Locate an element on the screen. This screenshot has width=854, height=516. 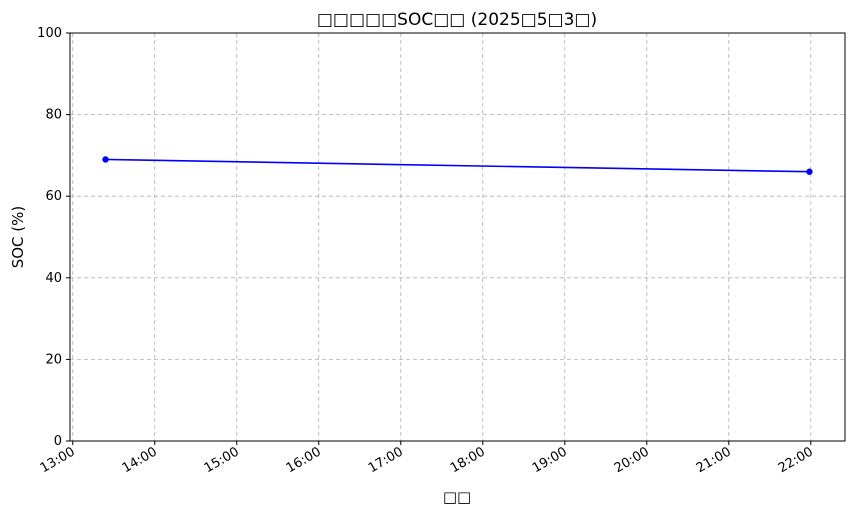
x-axis-label: □□ is located at coordinates (457, 497).